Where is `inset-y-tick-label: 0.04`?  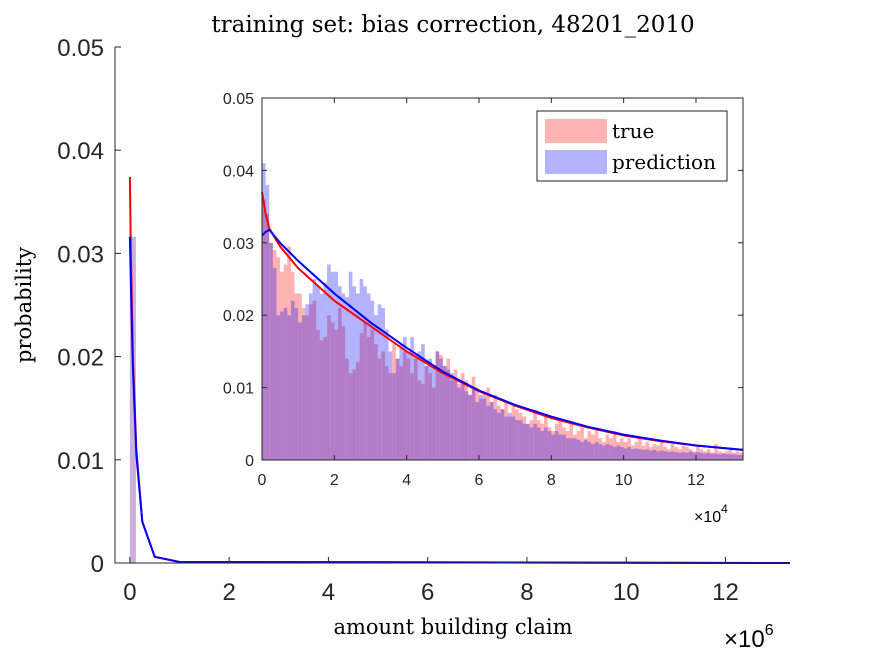 inset-y-tick-label: 0.04 is located at coordinates (238, 171).